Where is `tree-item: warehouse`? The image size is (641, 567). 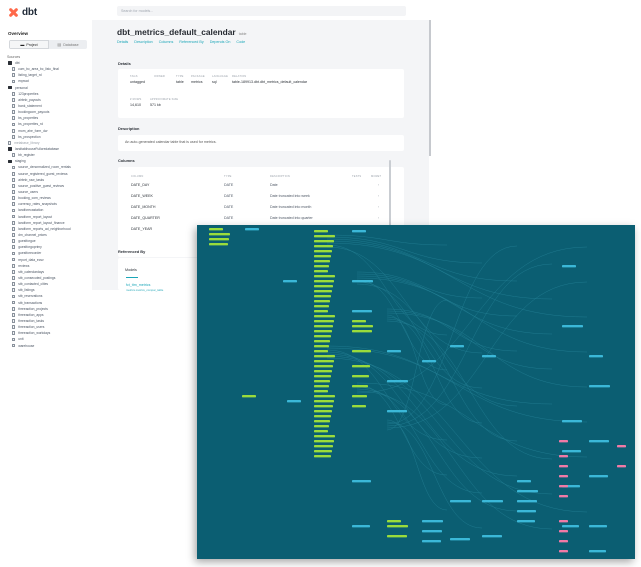 tree-item: warehouse is located at coordinates (45, 345).